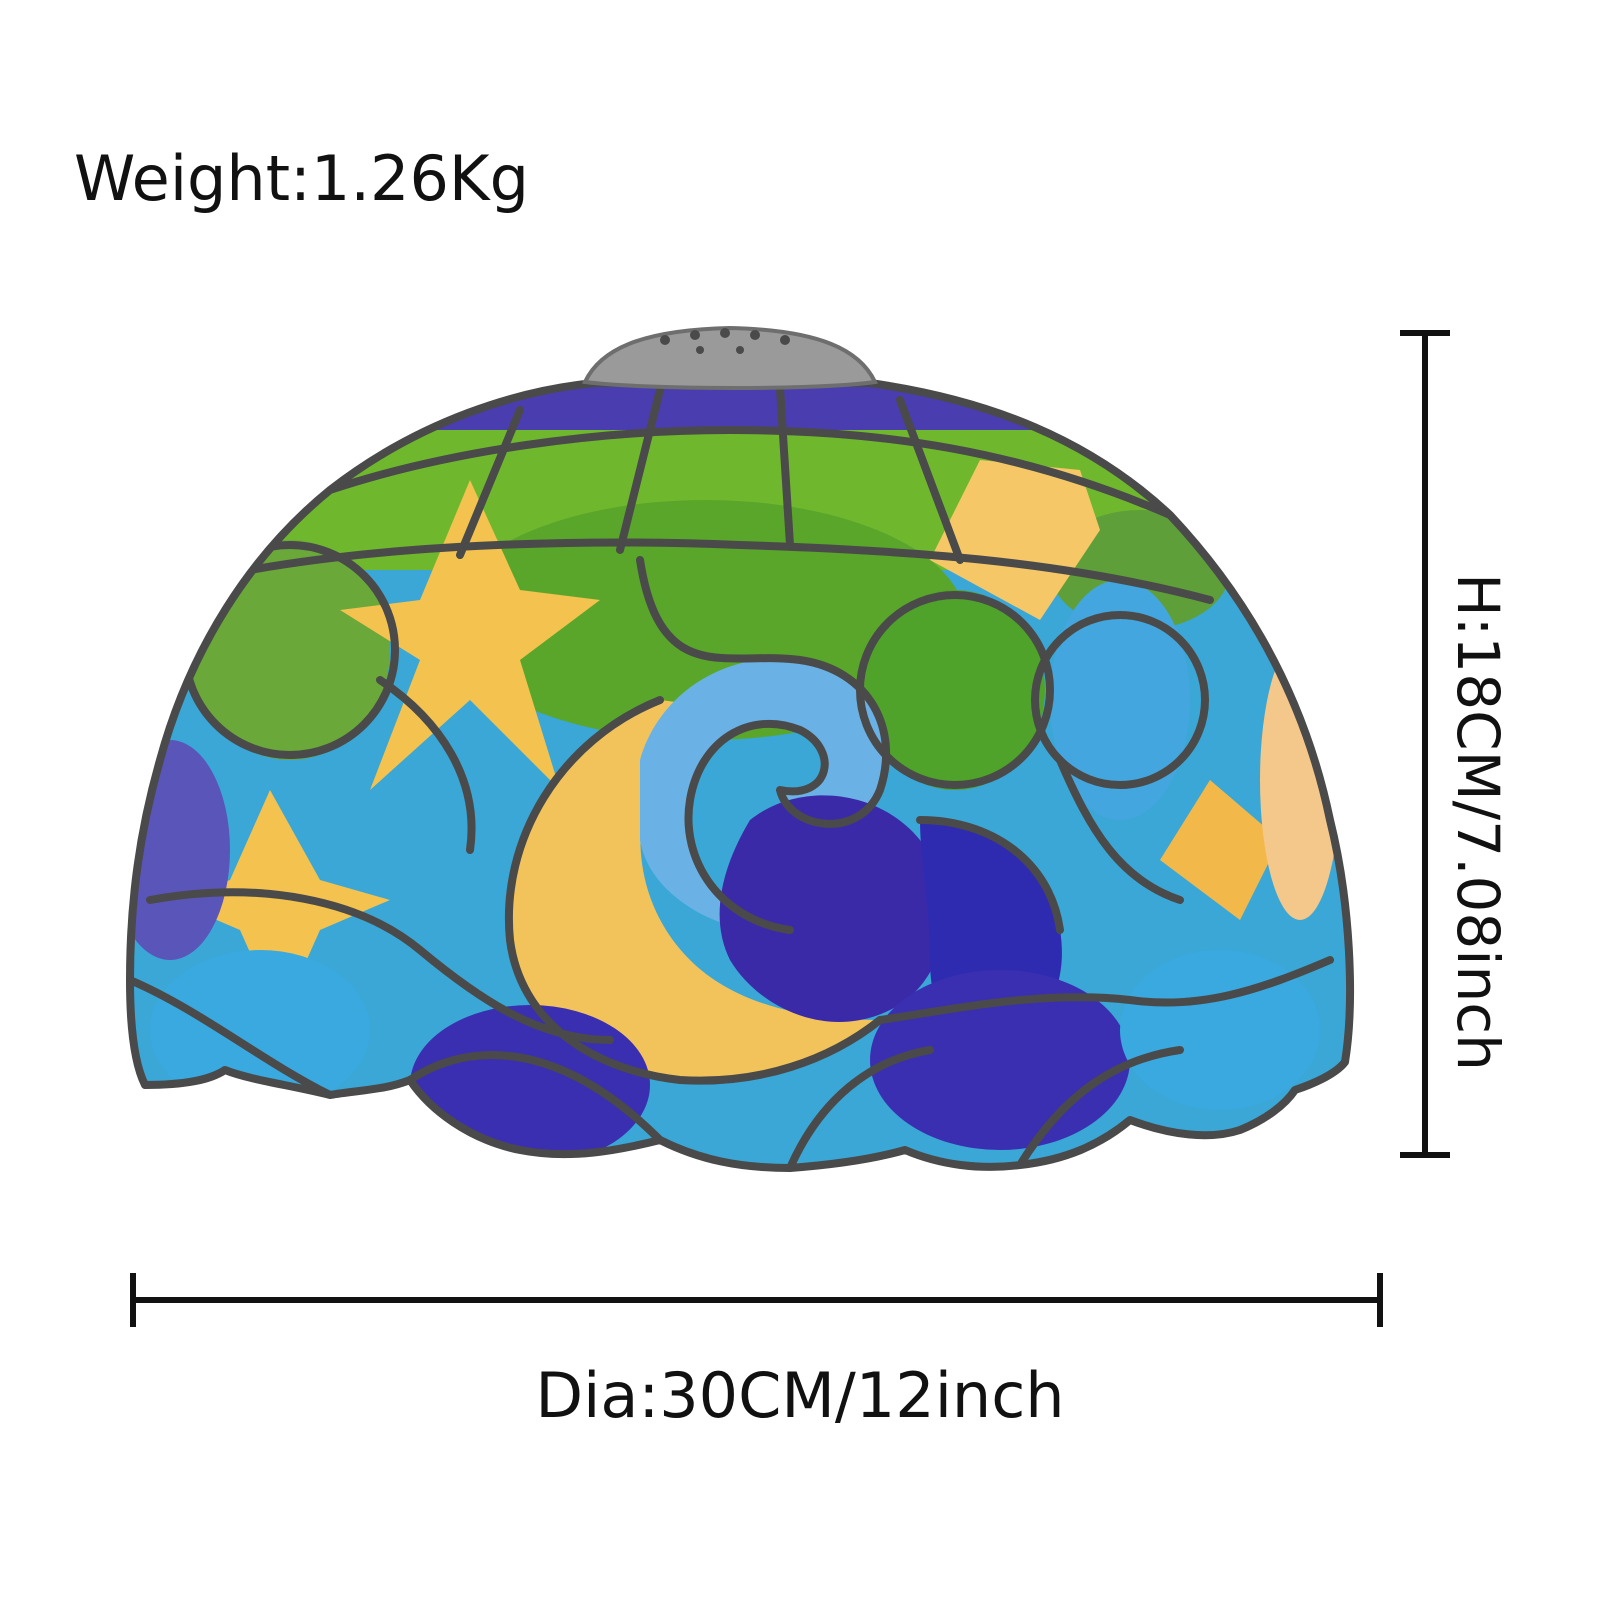  Describe the element at coordinates (955, 690) in the screenshot. I see `shade-green-circle` at that location.